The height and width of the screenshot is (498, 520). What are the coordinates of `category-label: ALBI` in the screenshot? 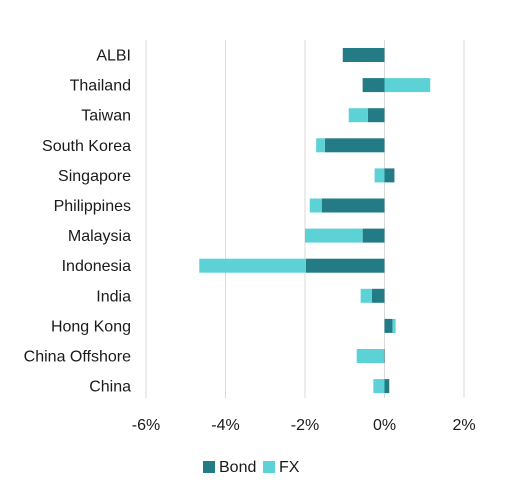 It's located at (113, 56).